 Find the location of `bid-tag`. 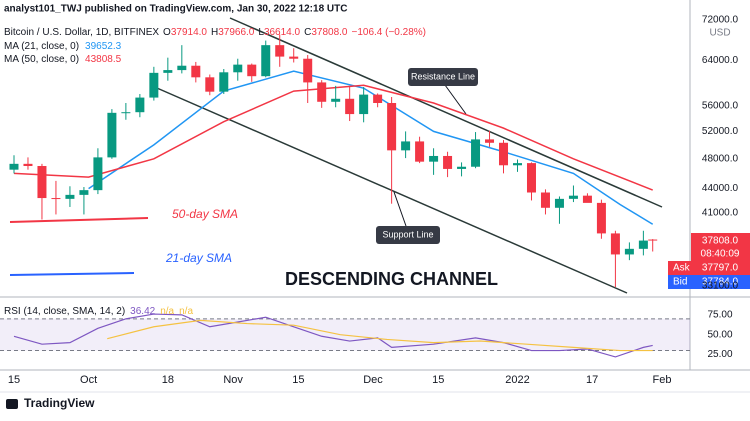

bid-tag is located at coordinates (709, 282).